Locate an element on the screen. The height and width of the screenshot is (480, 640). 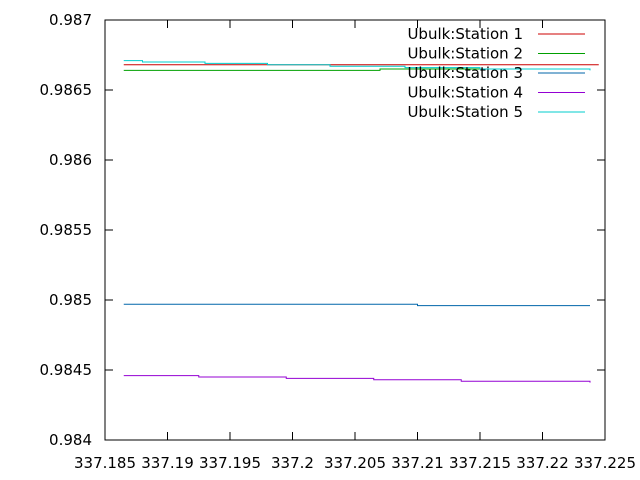
x-tick-label: 337.195 is located at coordinates (230, 463).